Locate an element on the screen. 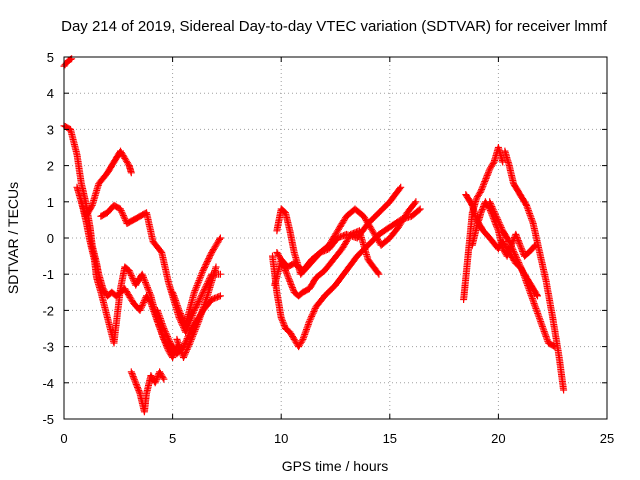  y-tick-label: 4 is located at coordinates (50, 93).